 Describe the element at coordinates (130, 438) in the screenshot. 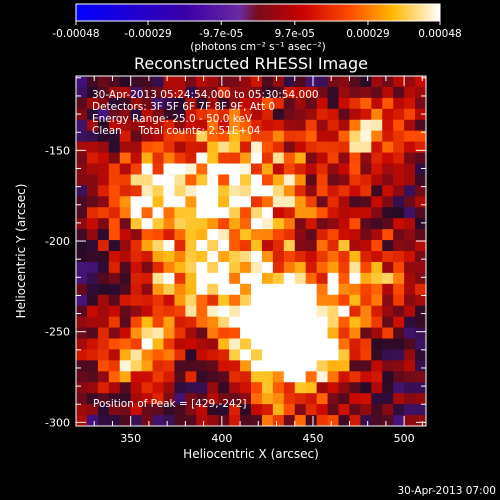

I see `x-tick-label: 350` at that location.